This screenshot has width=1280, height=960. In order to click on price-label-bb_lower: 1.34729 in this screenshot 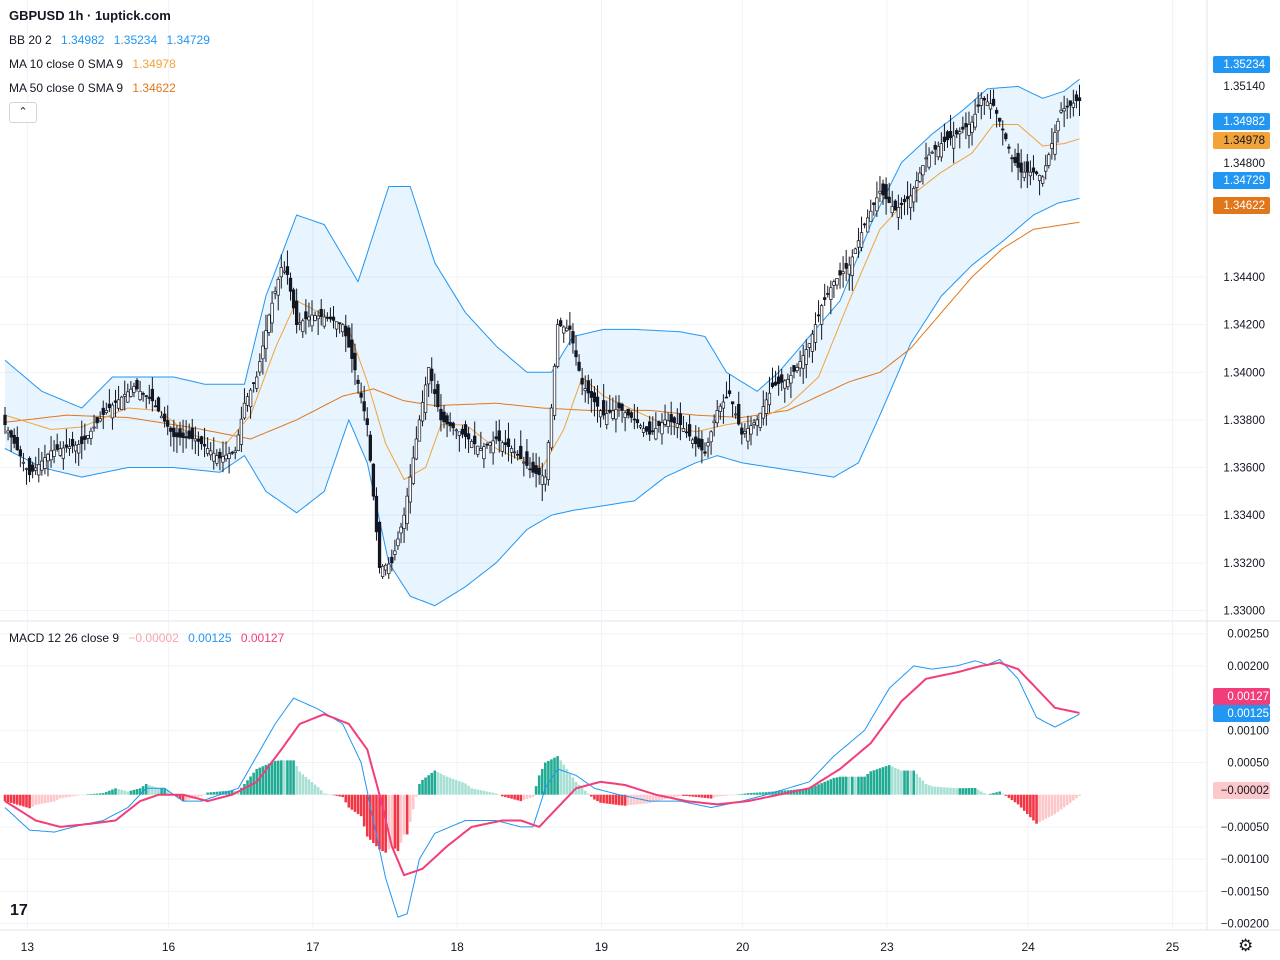, I will do `click(1244, 181)`.